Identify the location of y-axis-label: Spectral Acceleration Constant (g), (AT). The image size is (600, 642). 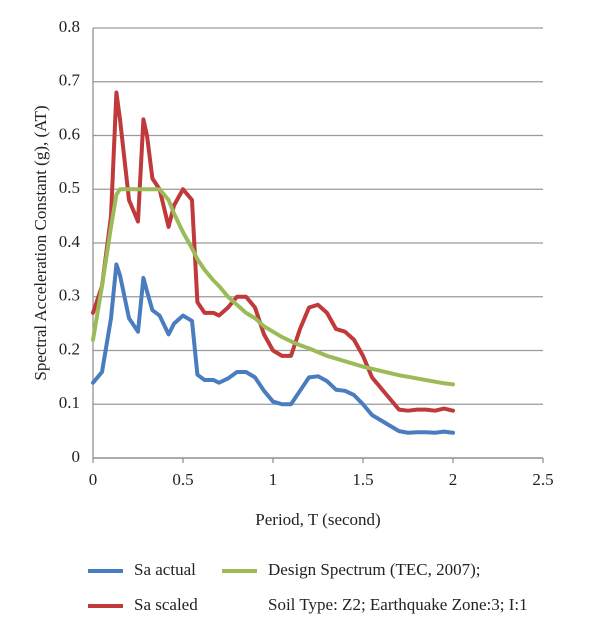
(40, 242).